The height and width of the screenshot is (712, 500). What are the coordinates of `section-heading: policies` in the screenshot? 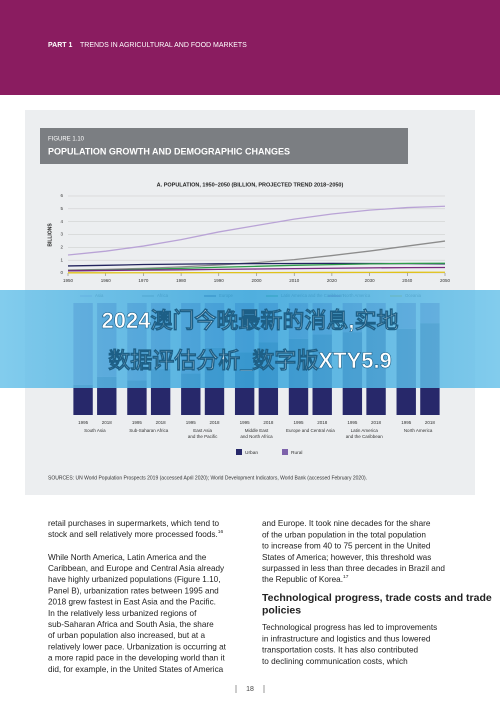 It's located at (281, 610).